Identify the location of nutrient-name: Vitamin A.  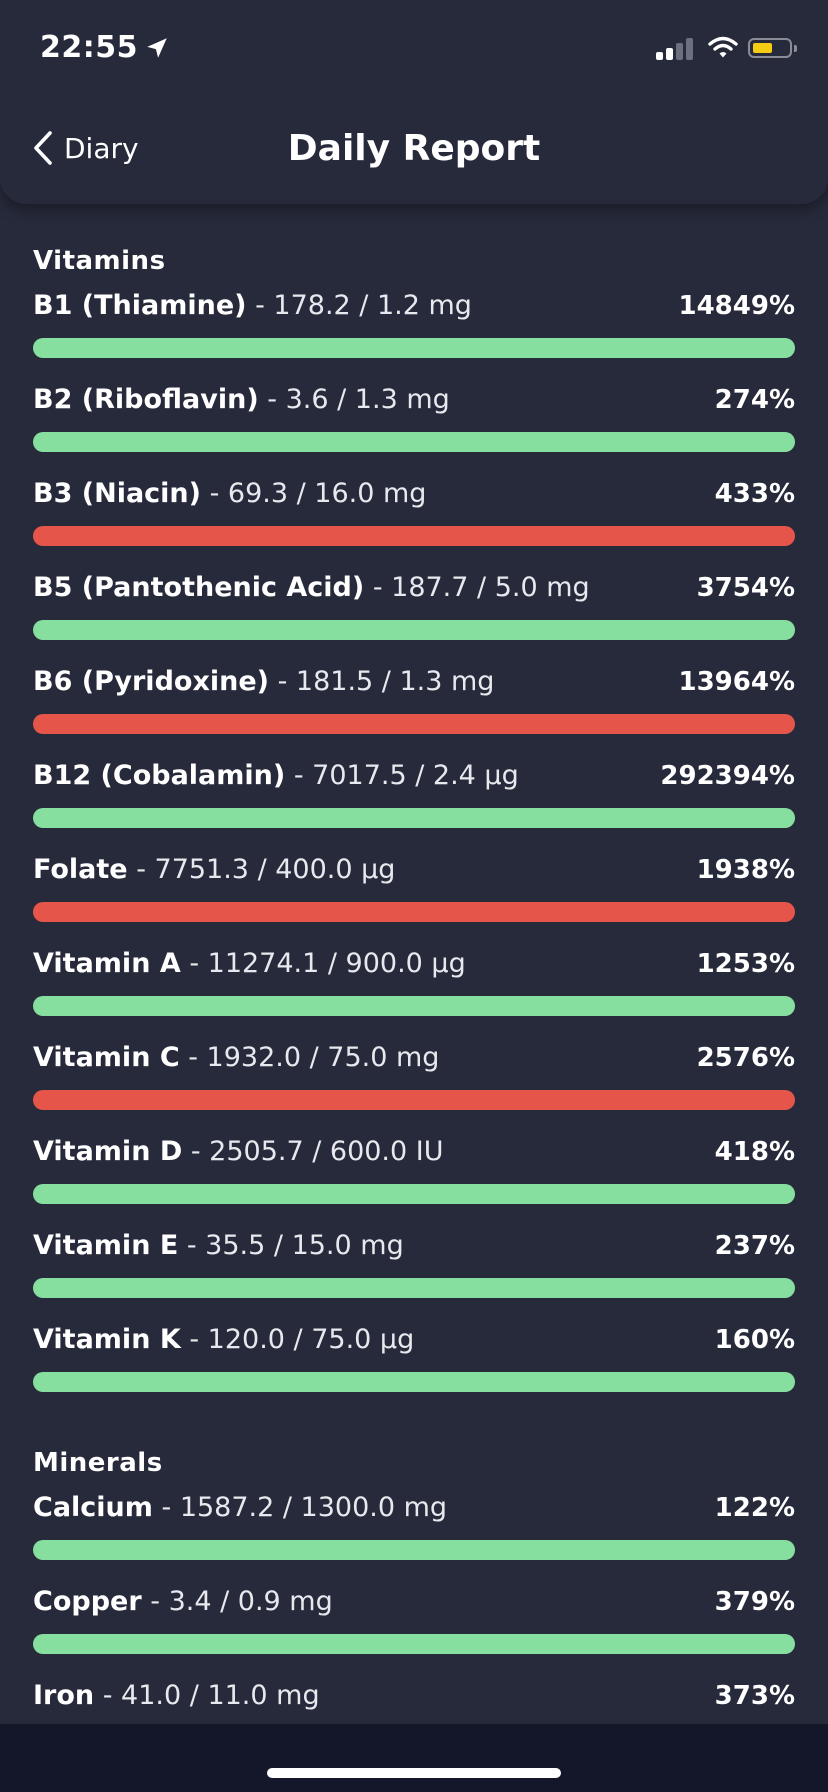
(107, 963).